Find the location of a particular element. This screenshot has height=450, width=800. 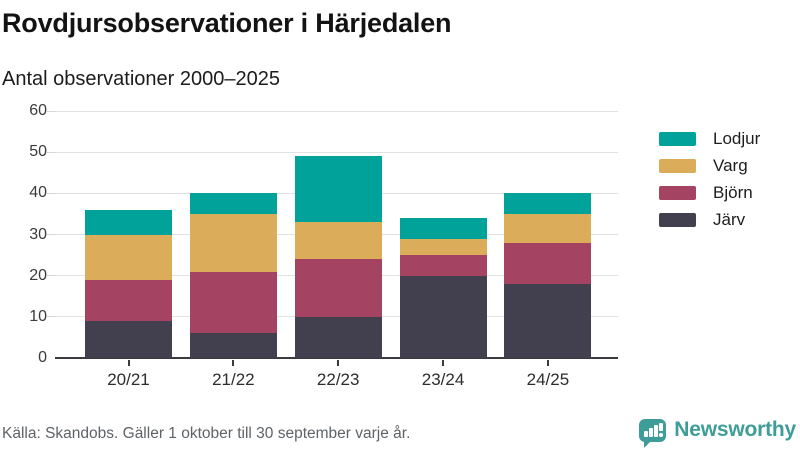

legend-label-bjorn: Björn is located at coordinates (733, 192).